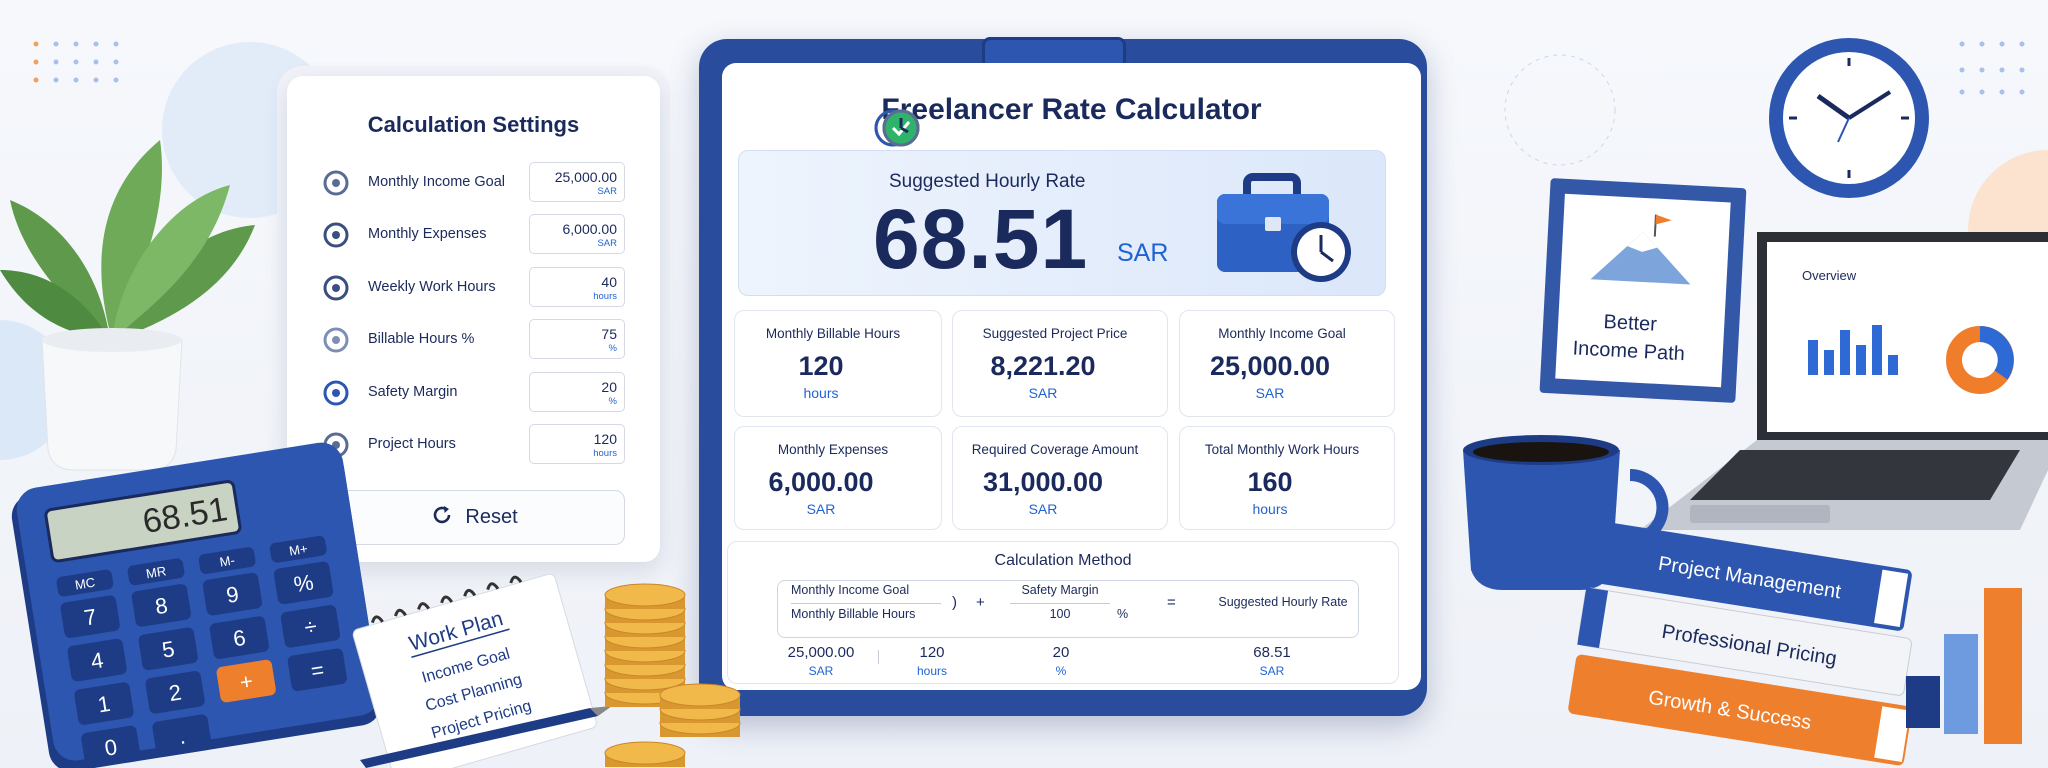 The height and width of the screenshot is (768, 2048). I want to click on field-input: 75%, so click(577, 339).